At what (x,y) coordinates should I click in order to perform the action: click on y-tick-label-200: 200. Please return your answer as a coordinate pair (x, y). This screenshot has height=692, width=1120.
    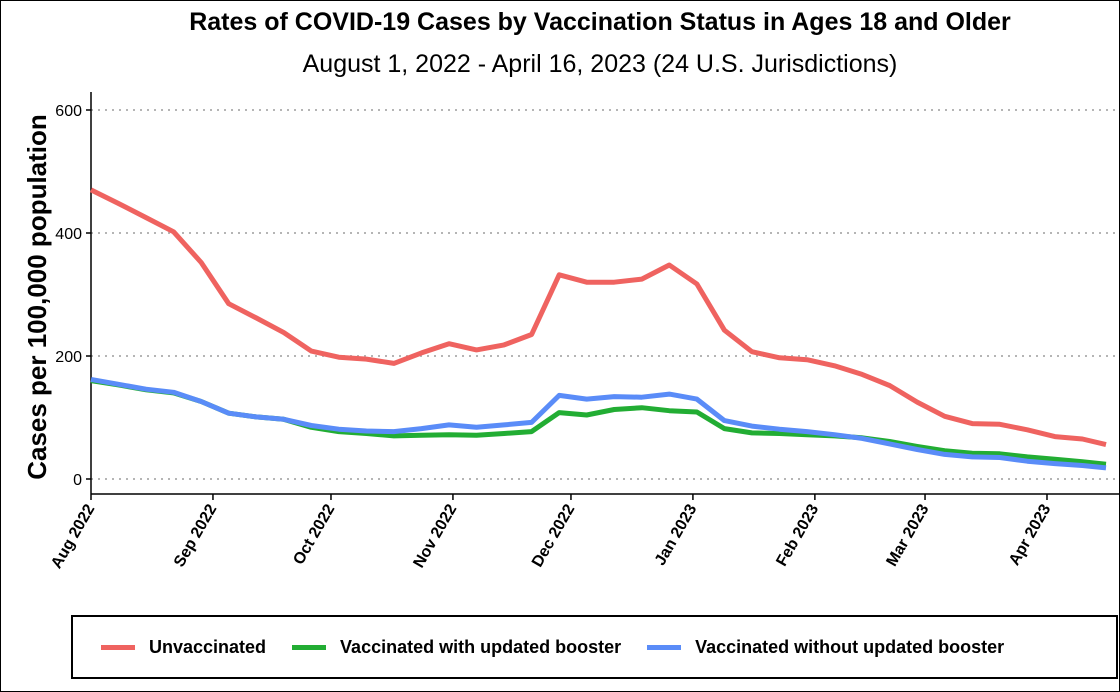
    Looking at the image, I should click on (68, 357).